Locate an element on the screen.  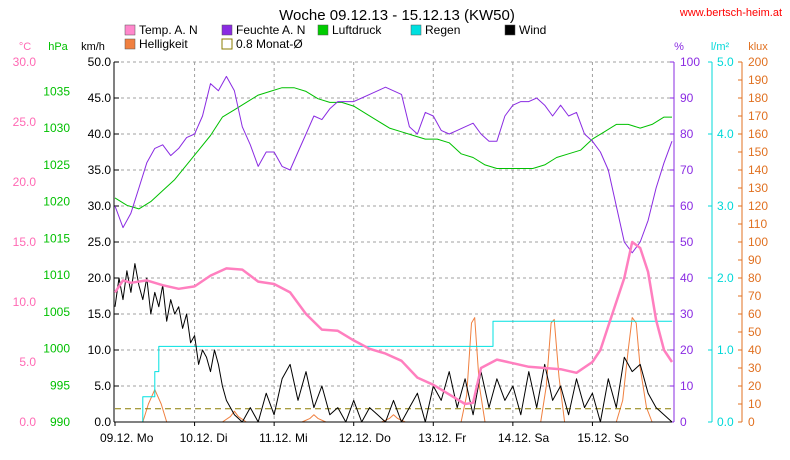
tick-label: 4.0 is located at coordinates (725, 134).